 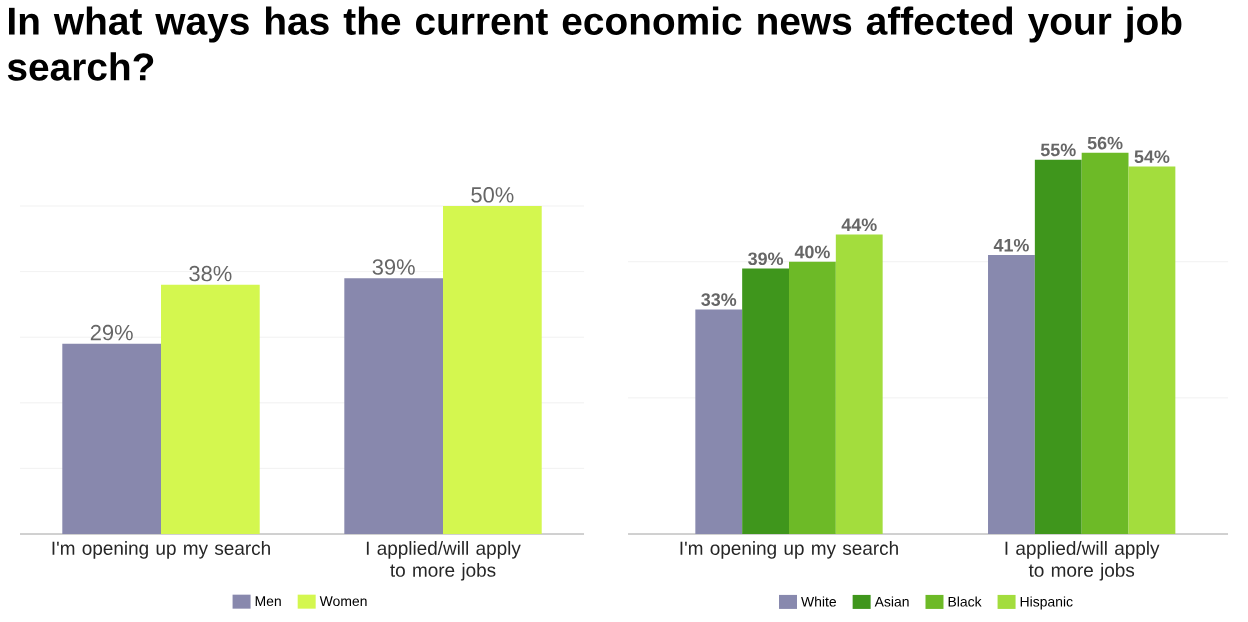 What do you see at coordinates (492, 195) in the screenshot?
I see `data-label: 50%` at bounding box center [492, 195].